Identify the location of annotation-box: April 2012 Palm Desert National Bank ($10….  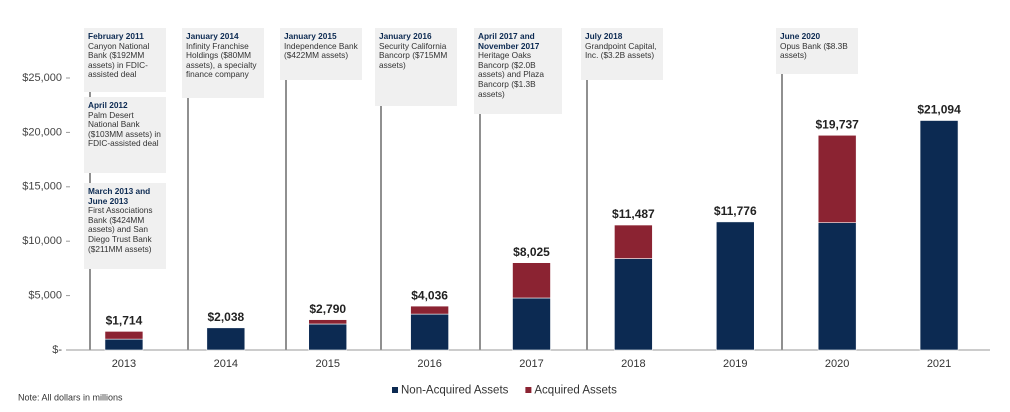
(125, 135).